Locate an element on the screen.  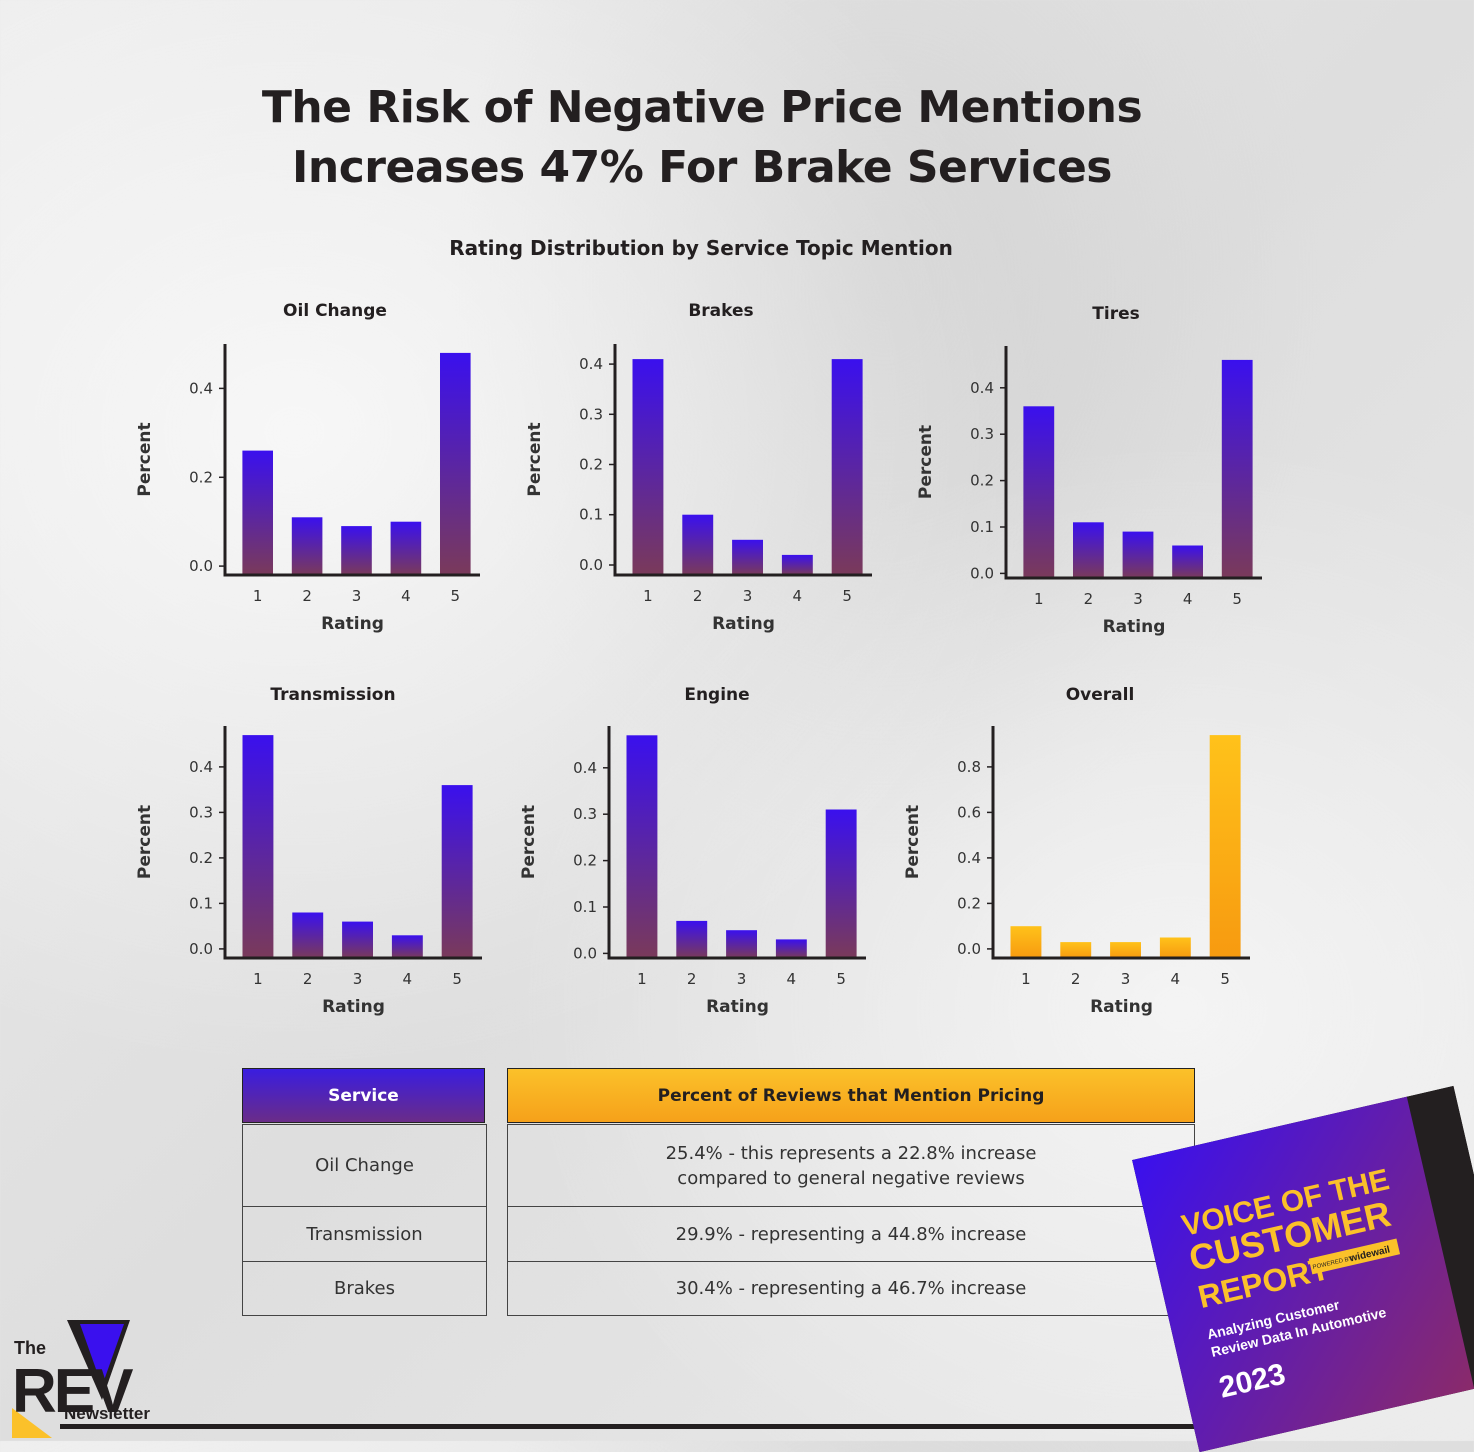
y-tick-label: 0.8 is located at coordinates (969, 767).